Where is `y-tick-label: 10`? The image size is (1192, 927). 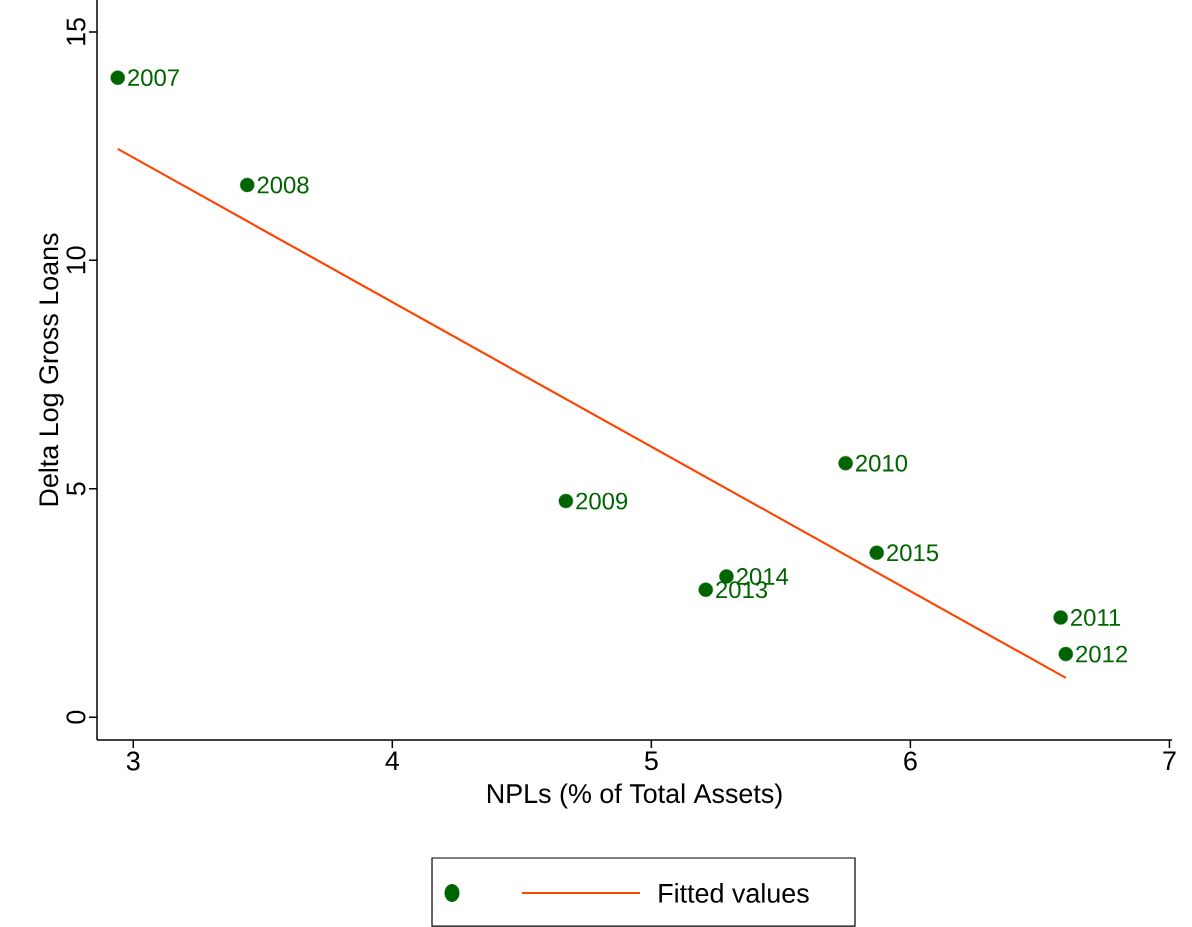
y-tick-label: 10 is located at coordinates (76, 260).